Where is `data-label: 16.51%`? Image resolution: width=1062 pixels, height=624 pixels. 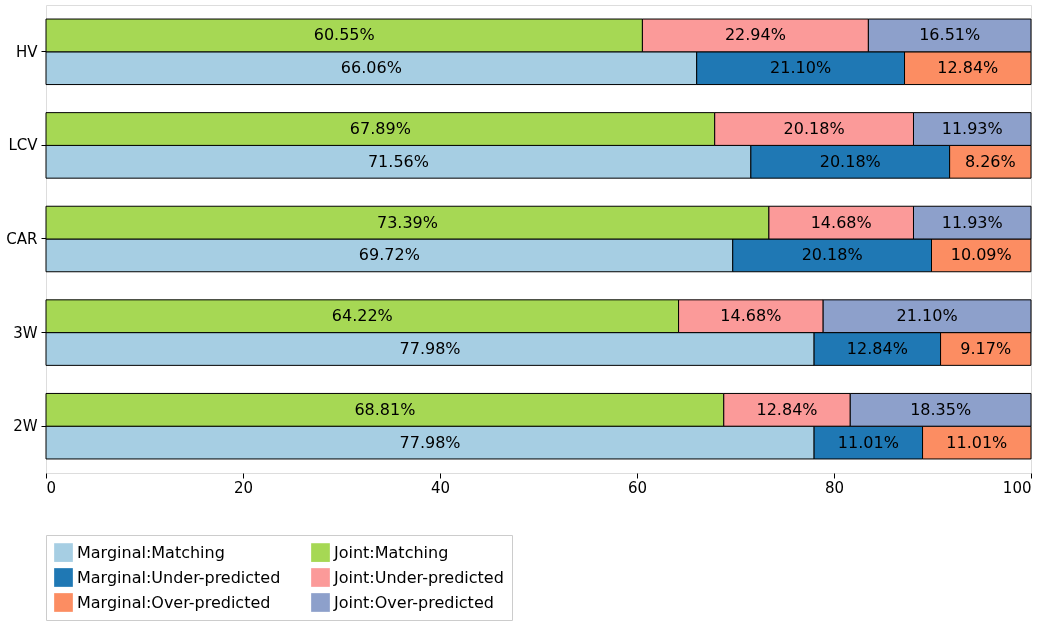 data-label: 16.51% is located at coordinates (950, 35).